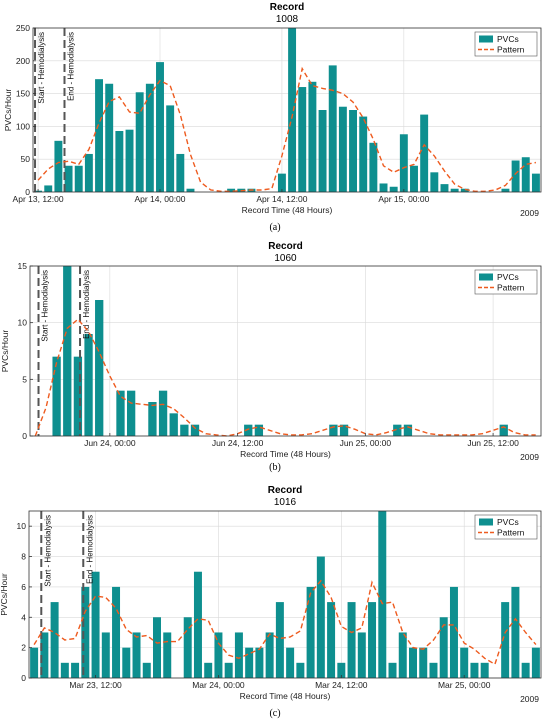 This screenshot has width=550, height=724. What do you see at coordinates (341, 685) in the screenshot?
I see `x-tick-label: Mar 24, 12:00` at bounding box center [341, 685].